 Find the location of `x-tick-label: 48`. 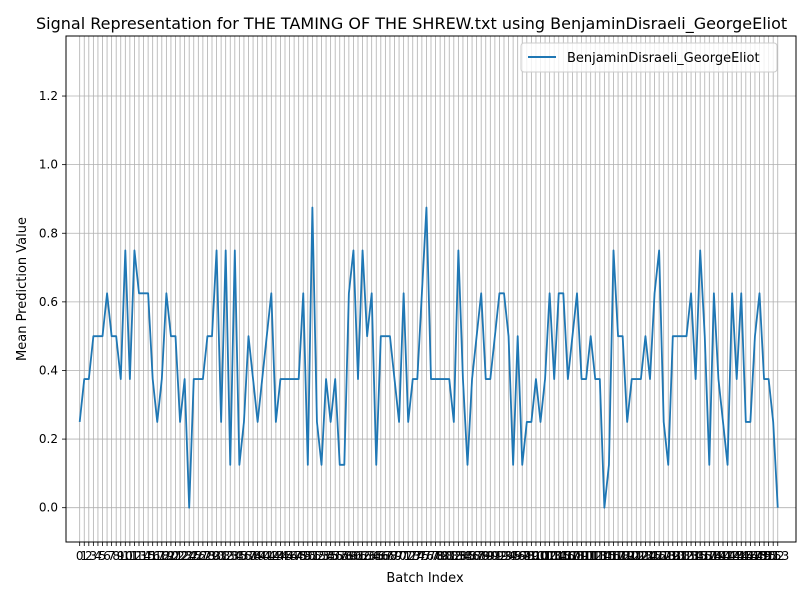

x-tick-label: 48 is located at coordinates (298, 556).